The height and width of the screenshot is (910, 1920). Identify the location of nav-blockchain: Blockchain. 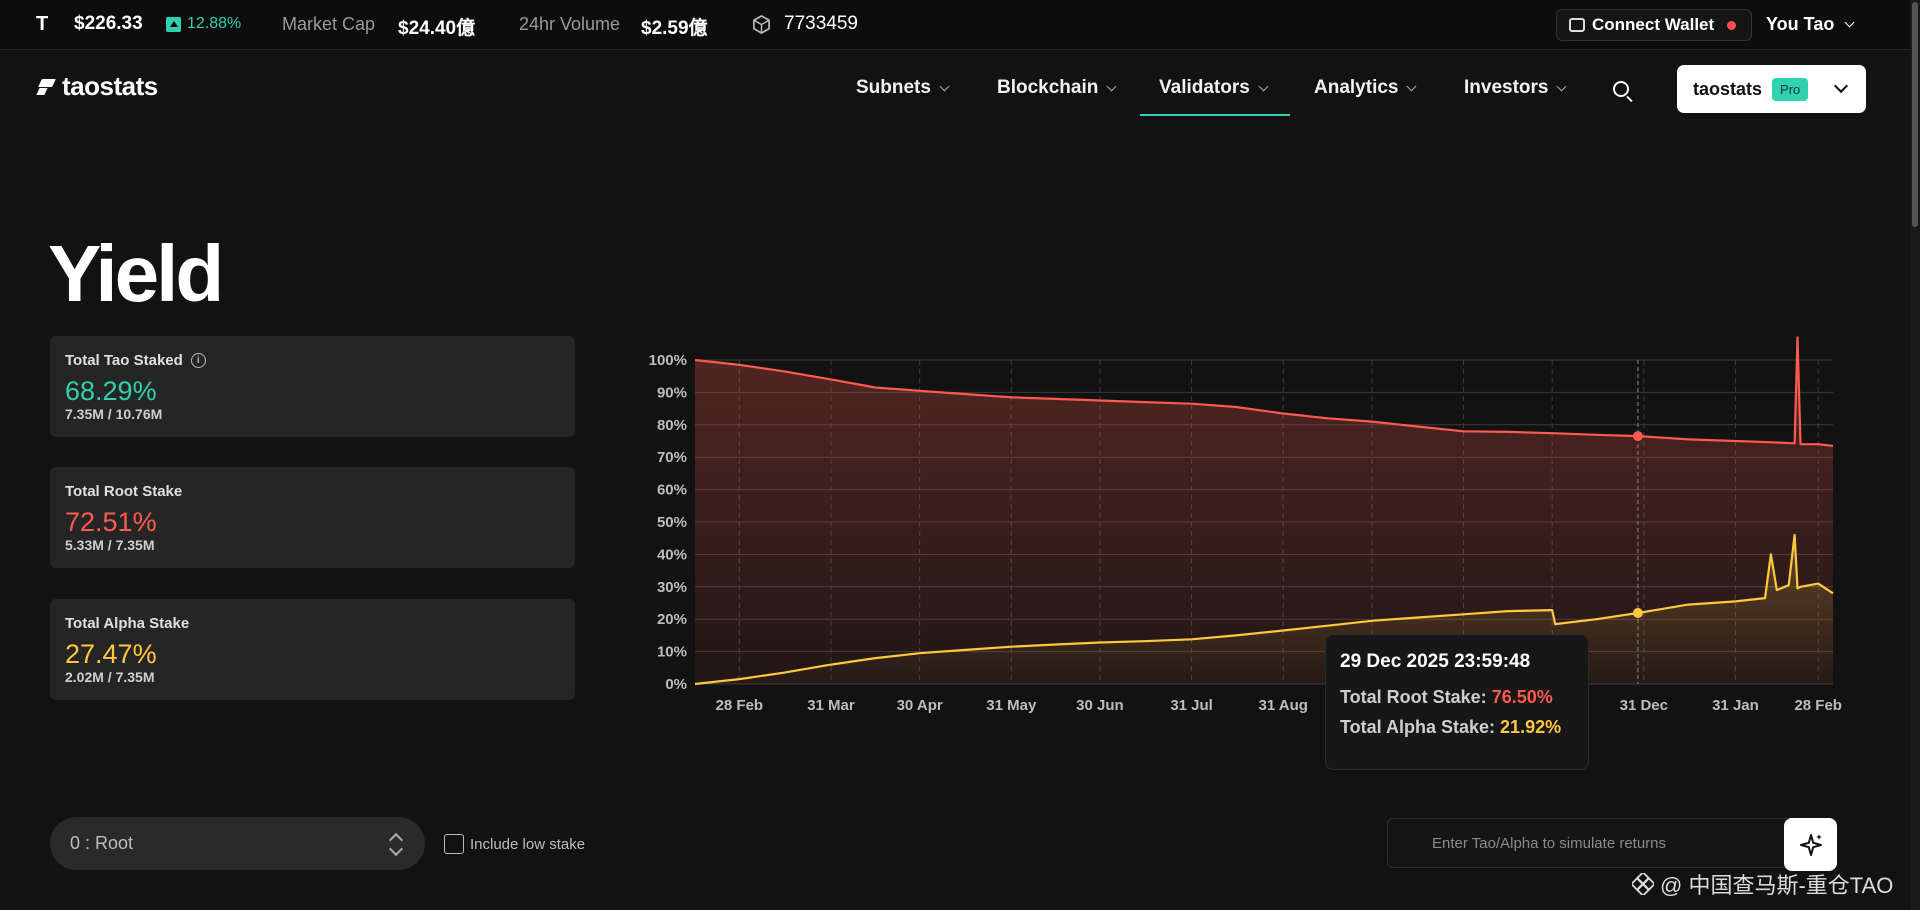
(1057, 88).